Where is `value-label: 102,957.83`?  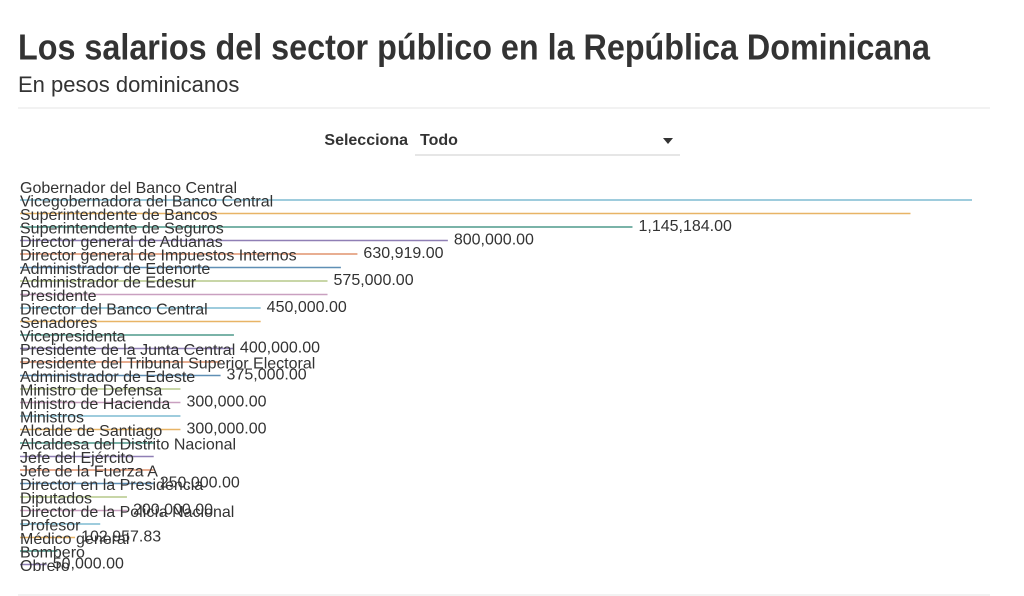 value-label: 102,957.83 is located at coordinates (121, 537).